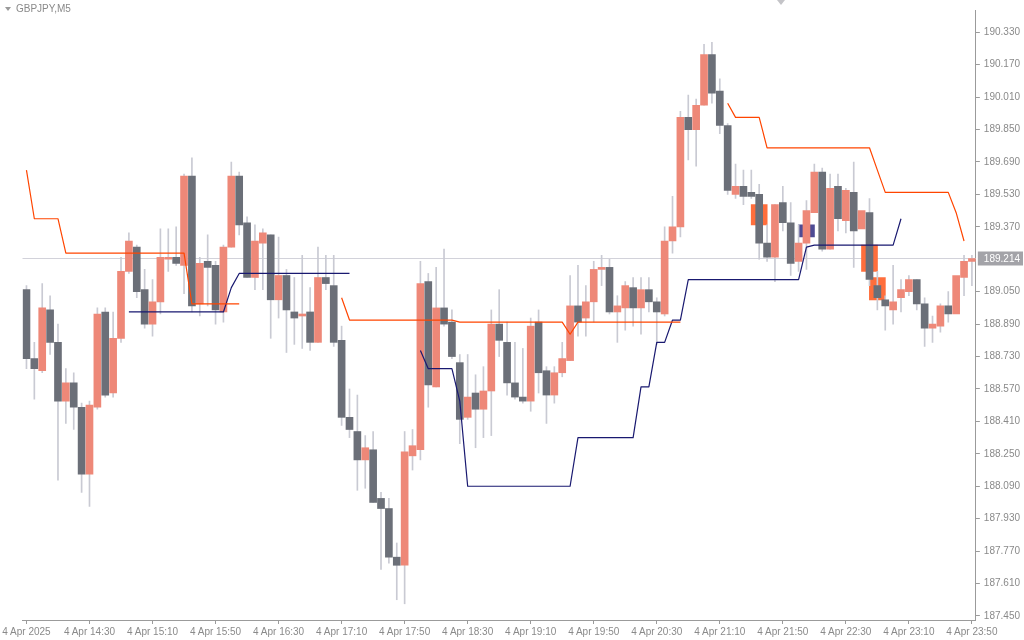 The image size is (1024, 640). I want to click on y-tick-label: 189.370, so click(1002, 226).